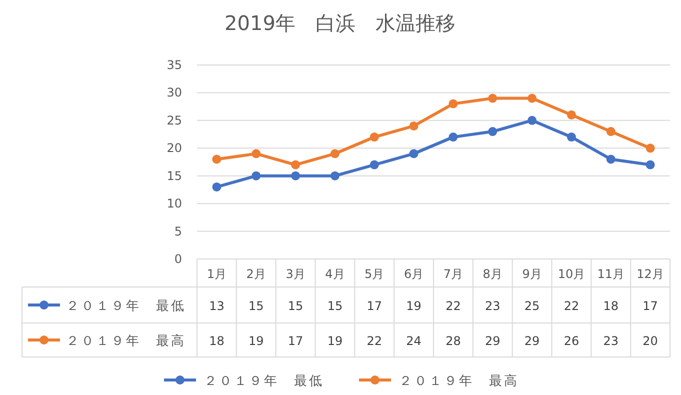  What do you see at coordinates (335, 274) in the screenshot?
I see `x-tick-label: 4月` at bounding box center [335, 274].